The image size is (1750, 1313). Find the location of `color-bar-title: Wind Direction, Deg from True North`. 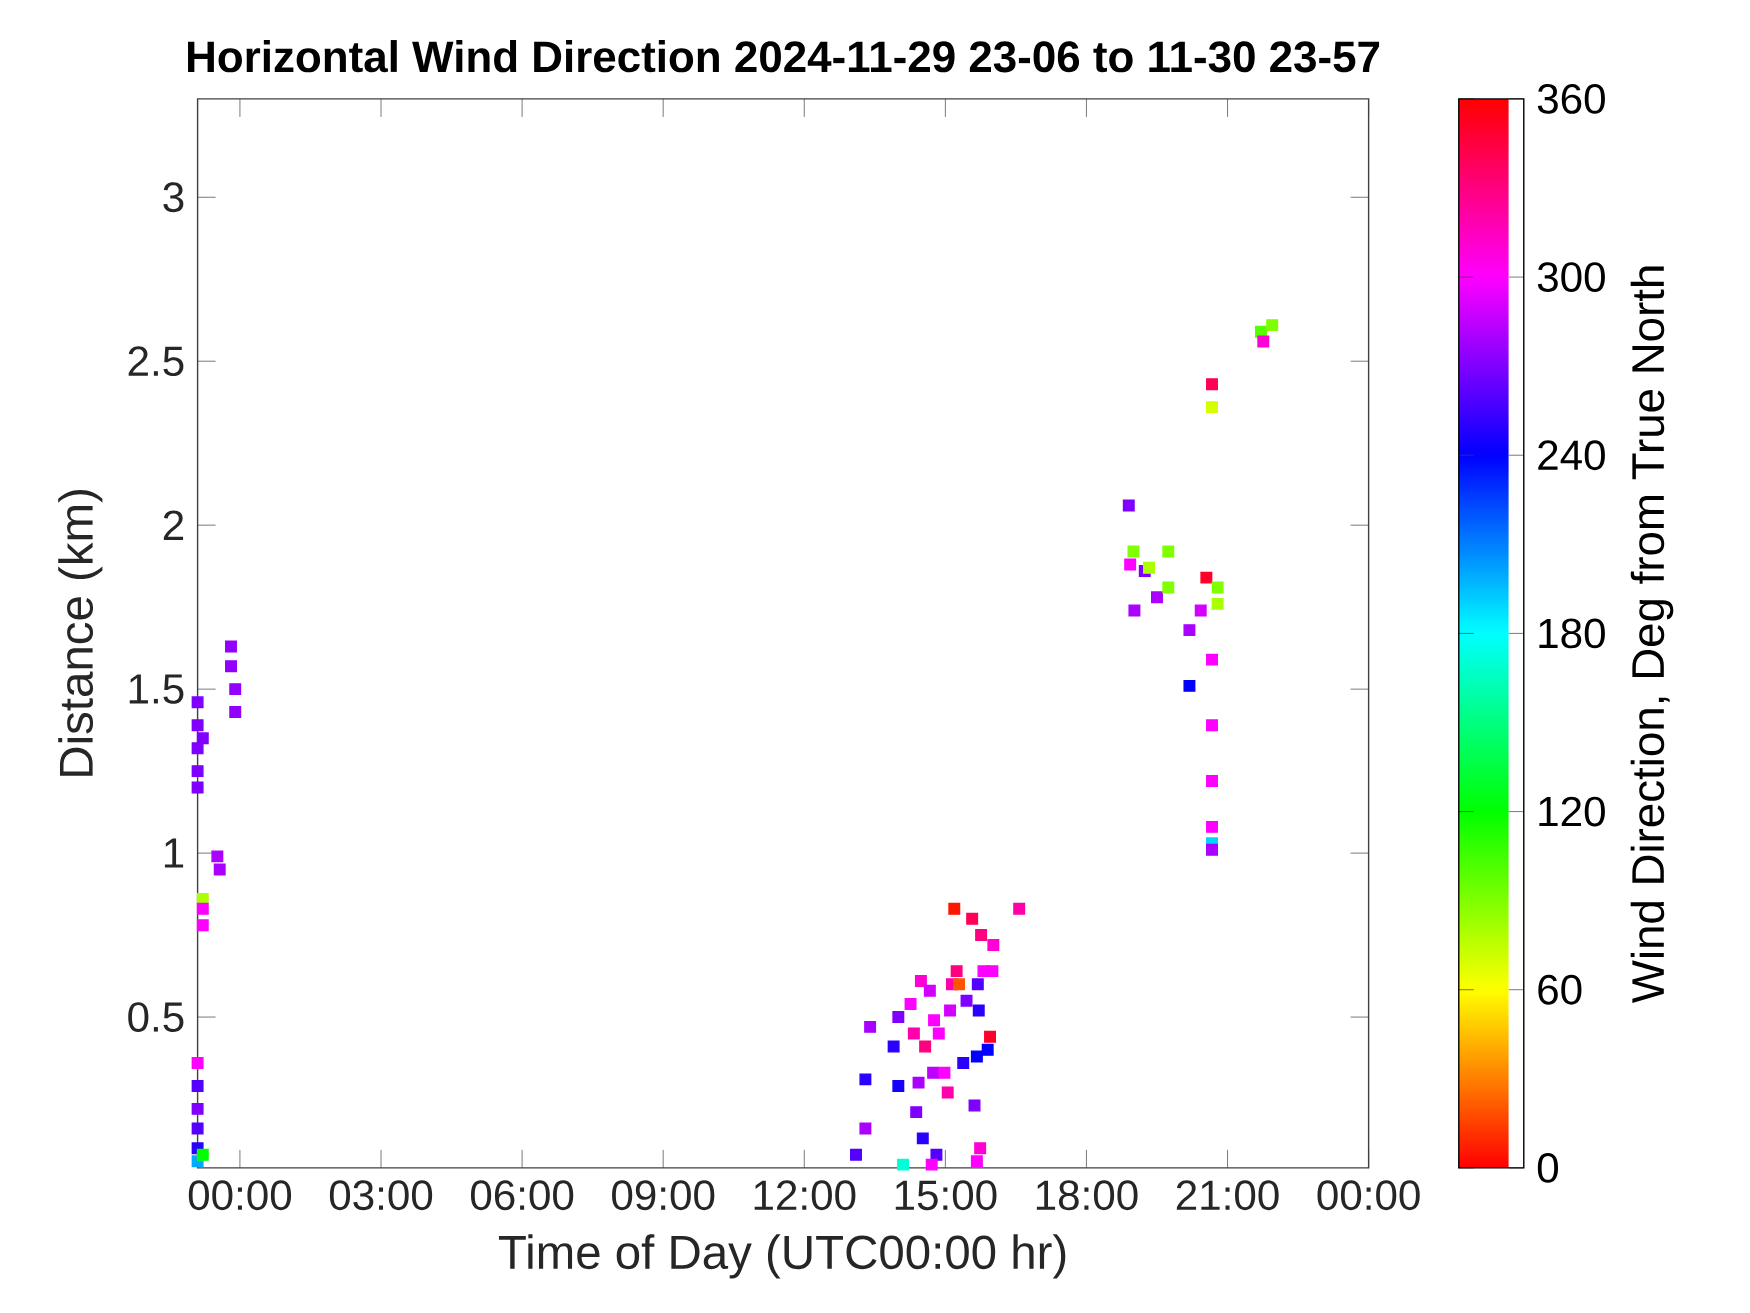

color-bar-title: Wind Direction, Deg from True North is located at coordinates (1652, 635).